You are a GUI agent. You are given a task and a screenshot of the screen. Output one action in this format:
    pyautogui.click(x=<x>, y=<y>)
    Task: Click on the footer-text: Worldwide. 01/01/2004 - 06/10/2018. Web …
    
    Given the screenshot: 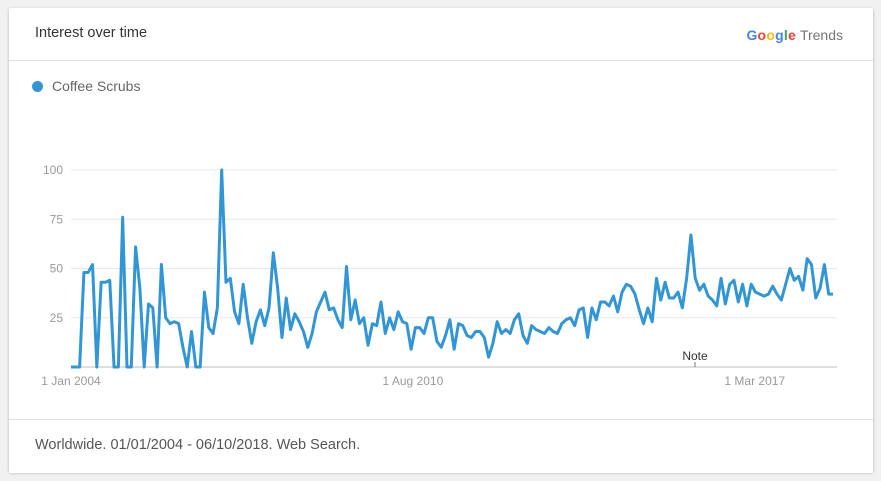 What is the action you would take?
    pyautogui.click(x=198, y=445)
    